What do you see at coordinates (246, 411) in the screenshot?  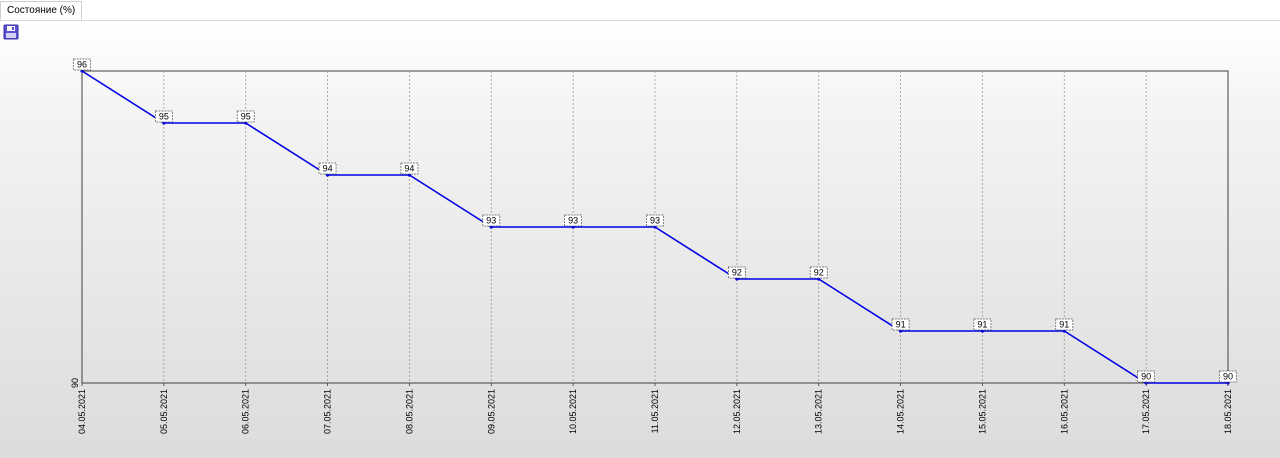 I see `x-tick-label: 06.05.2021` at bounding box center [246, 411].